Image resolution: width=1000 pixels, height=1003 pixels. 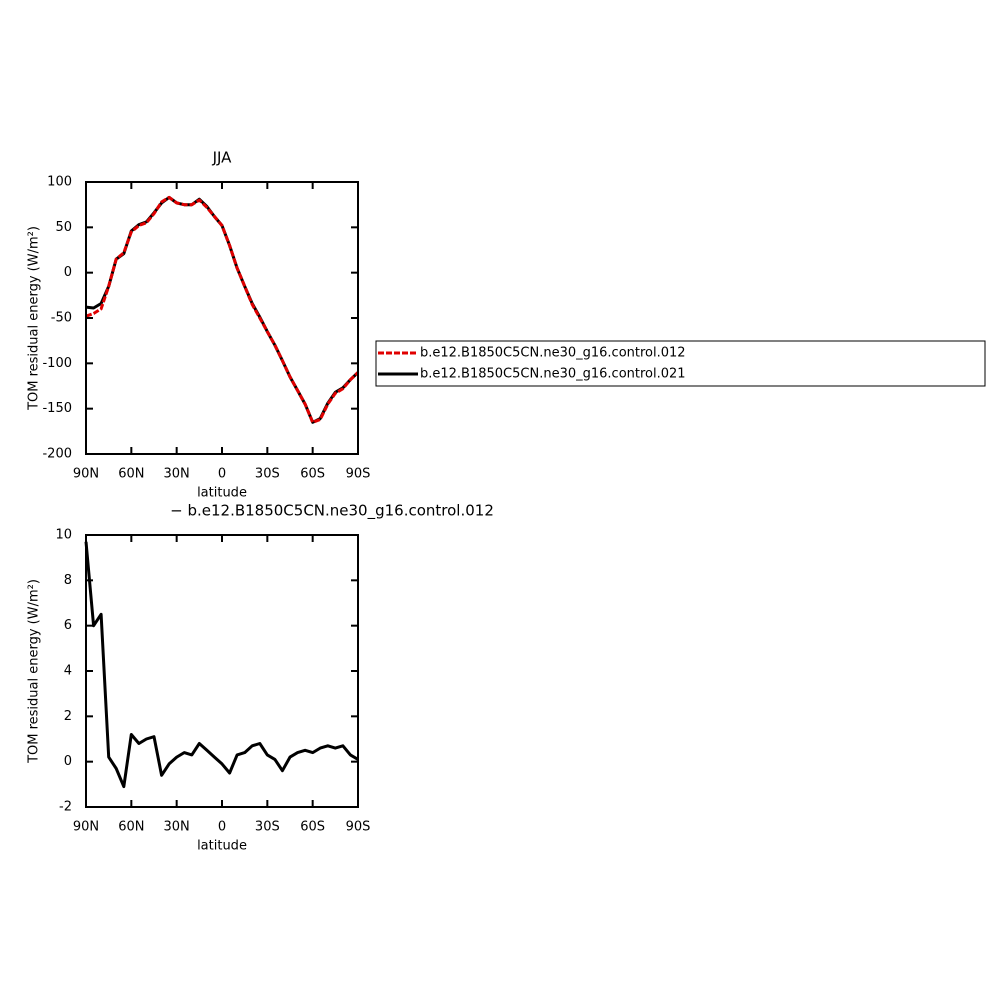 I want to click on chart-title: JJA, so click(x=222, y=158).